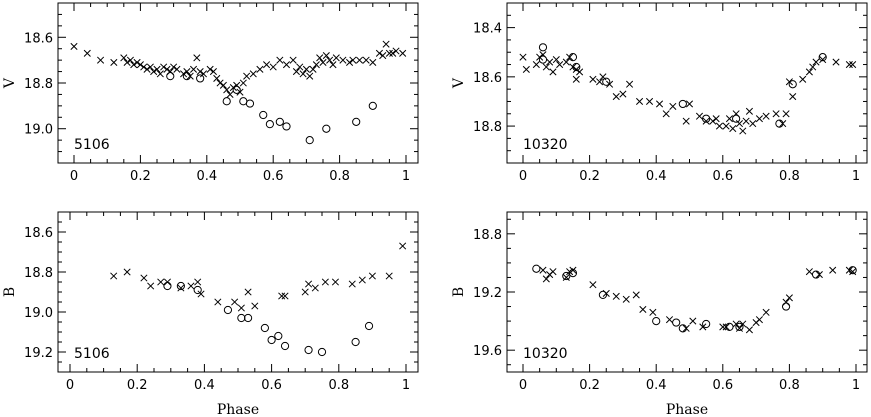  Describe the element at coordinates (10, 292) in the screenshot. I see `y-axis-label: B` at that location.